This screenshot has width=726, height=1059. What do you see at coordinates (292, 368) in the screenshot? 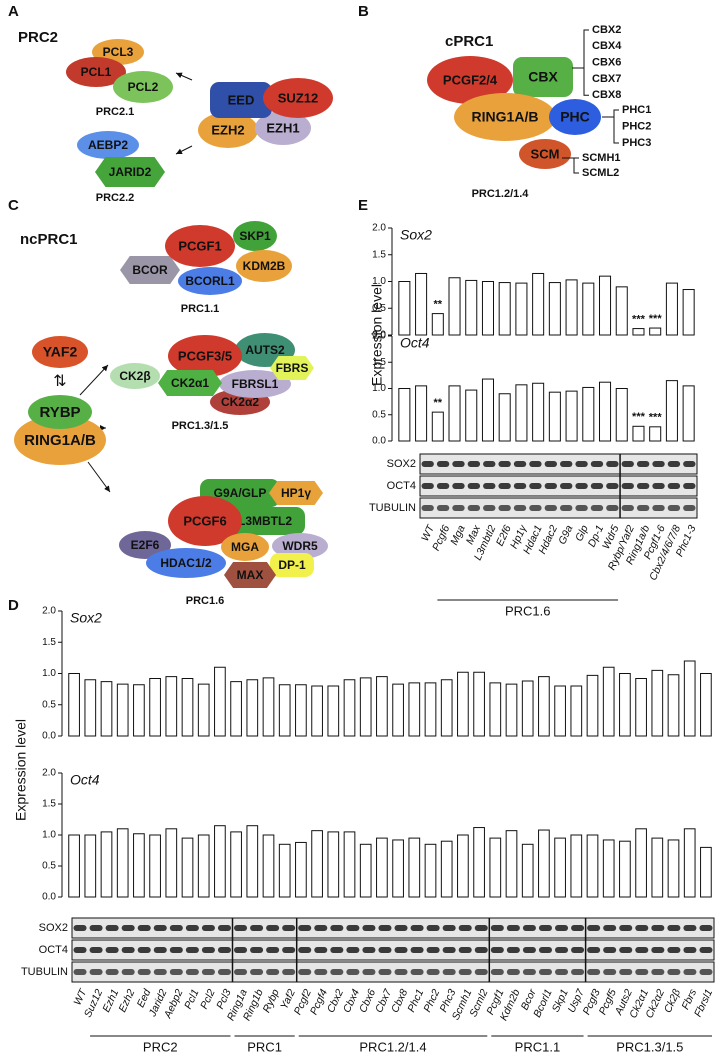
I see `protein-label: FBRS` at bounding box center [292, 368].